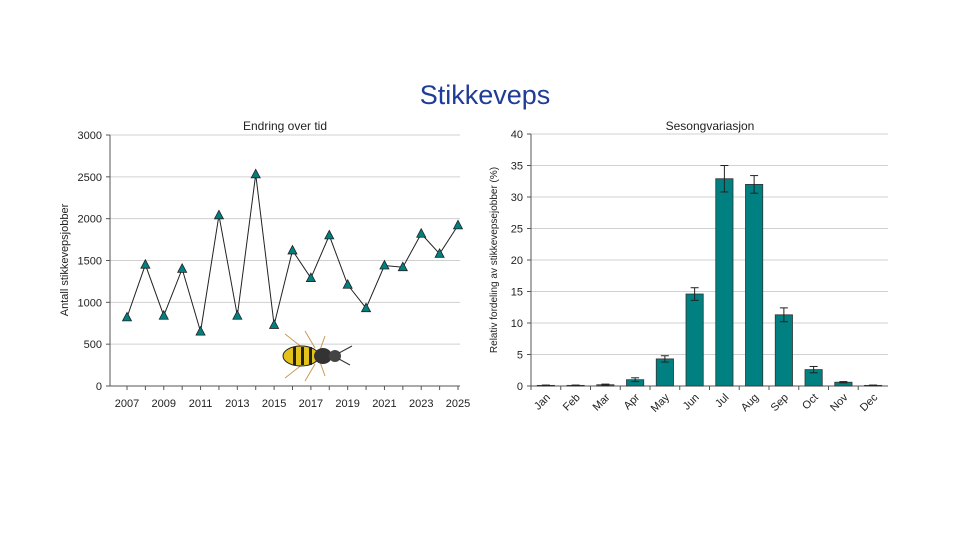 The height and width of the screenshot is (546, 970). I want to click on x-tick-label: 2023, so click(421, 404).